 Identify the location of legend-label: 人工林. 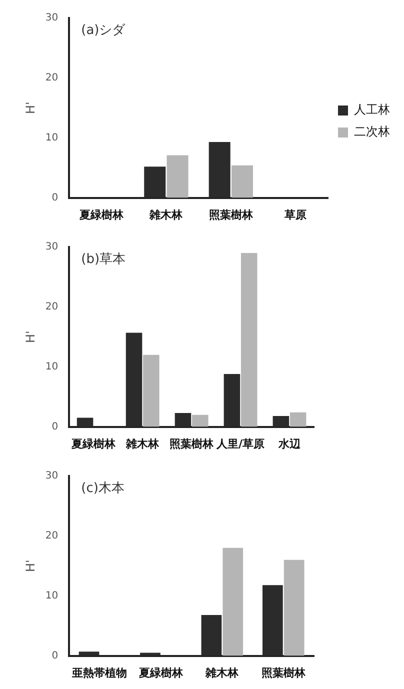
(372, 109).